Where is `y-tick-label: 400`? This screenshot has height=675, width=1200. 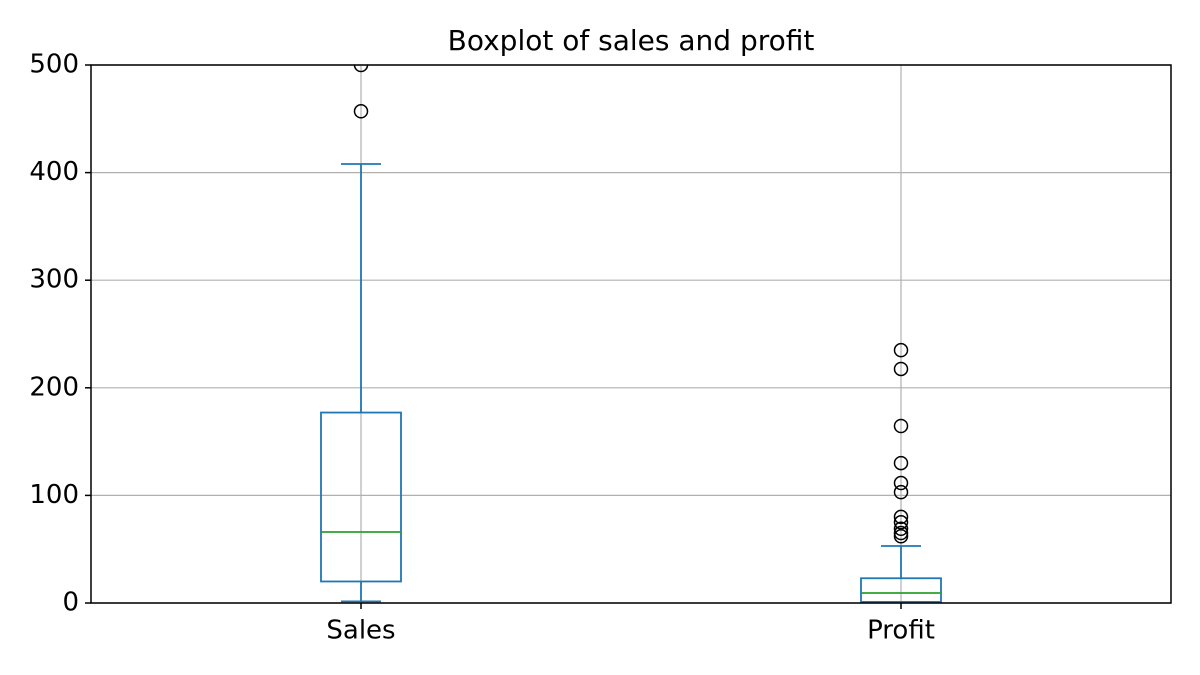 y-tick-label: 400 is located at coordinates (54, 172).